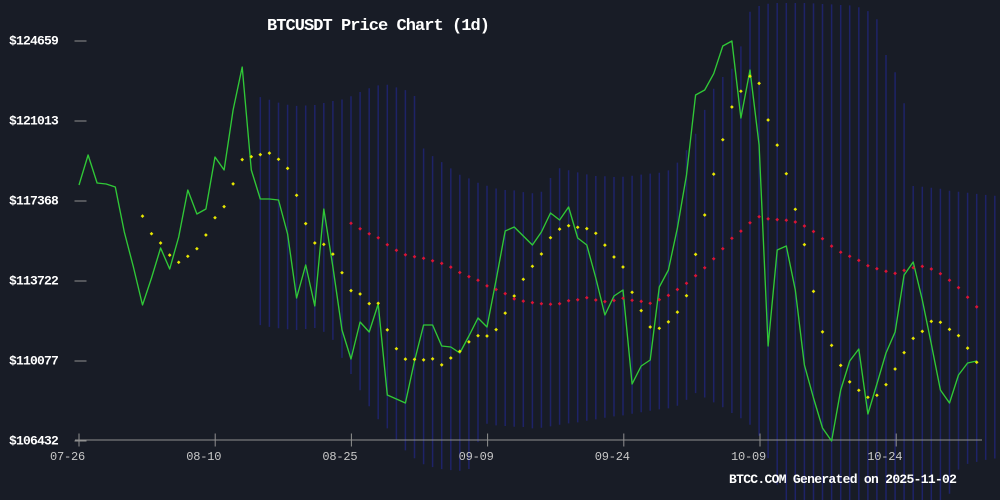 This screenshot has width=1000, height=500. I want to click on svg-text: $121013, so click(34, 121).